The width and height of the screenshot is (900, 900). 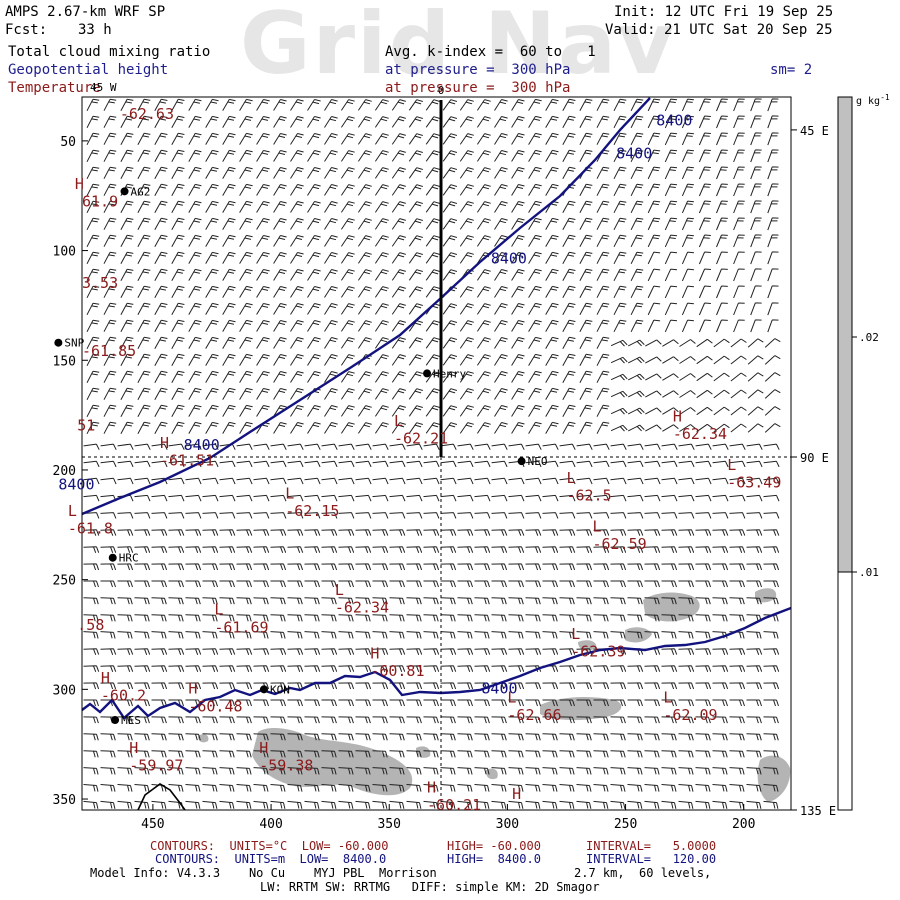 What do you see at coordinates (115, 720) in the screenshot?
I see `station-dot` at bounding box center [115, 720].